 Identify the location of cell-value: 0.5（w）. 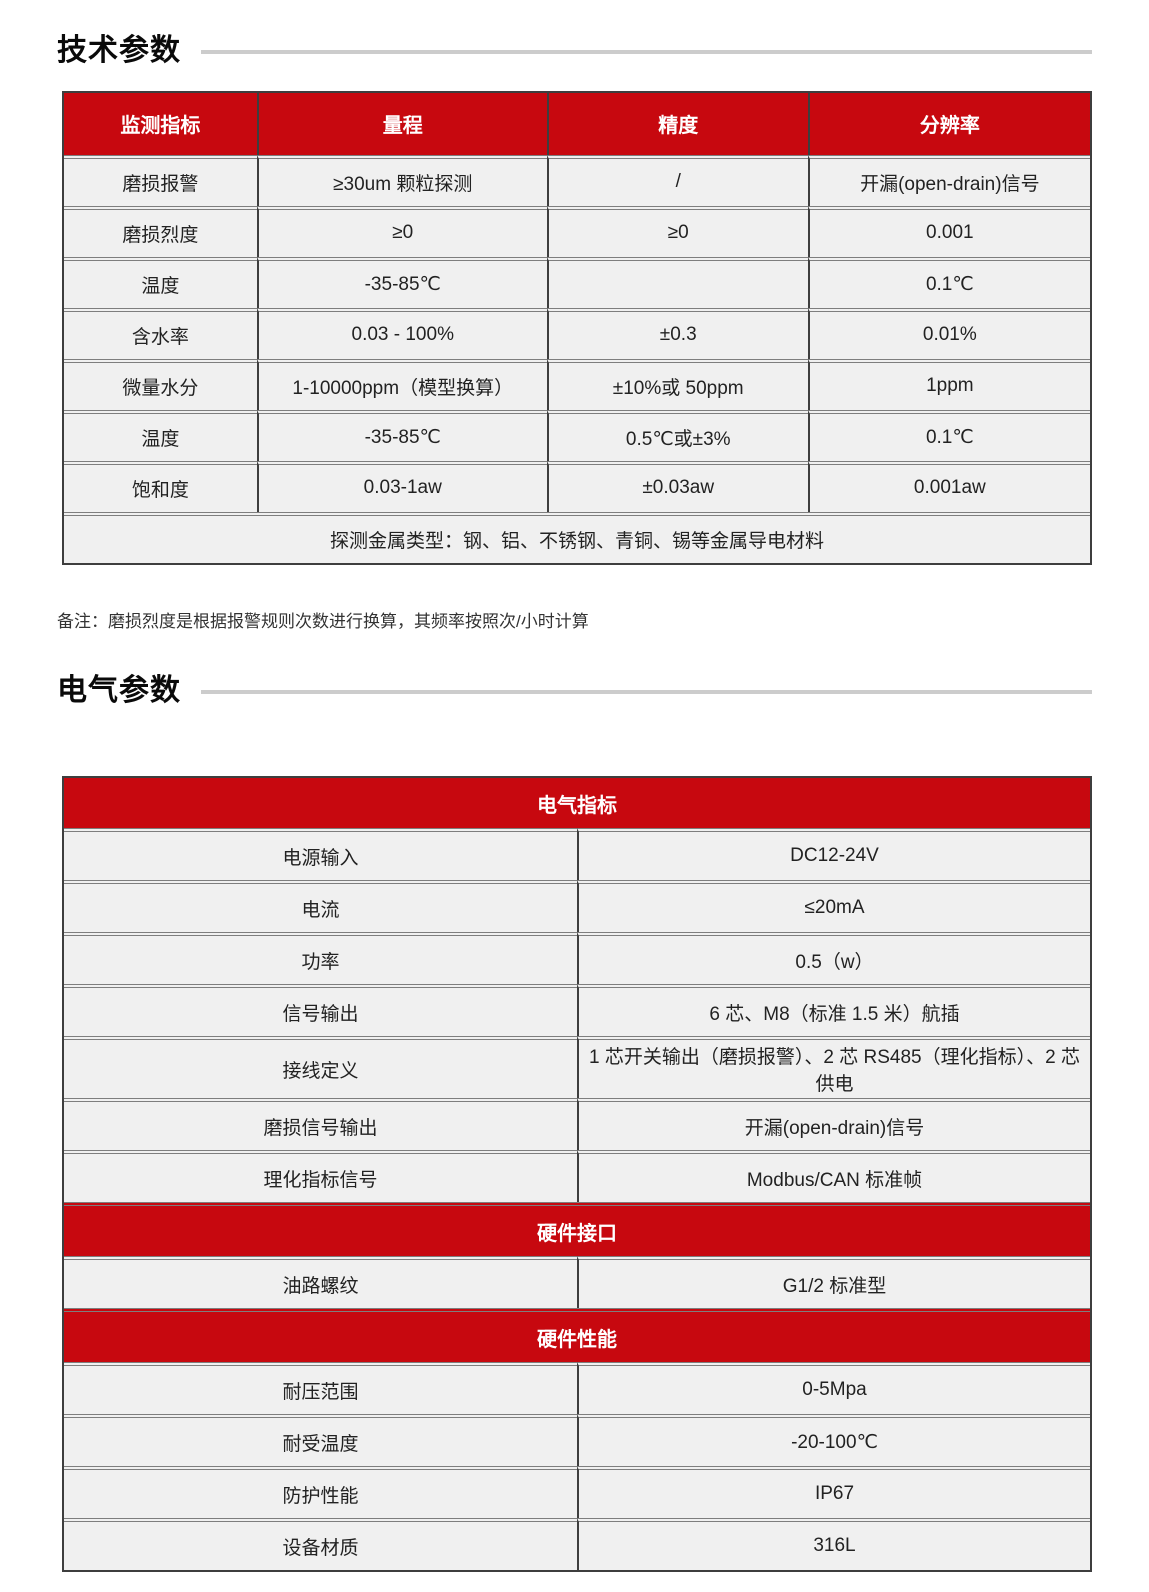
(833, 958).